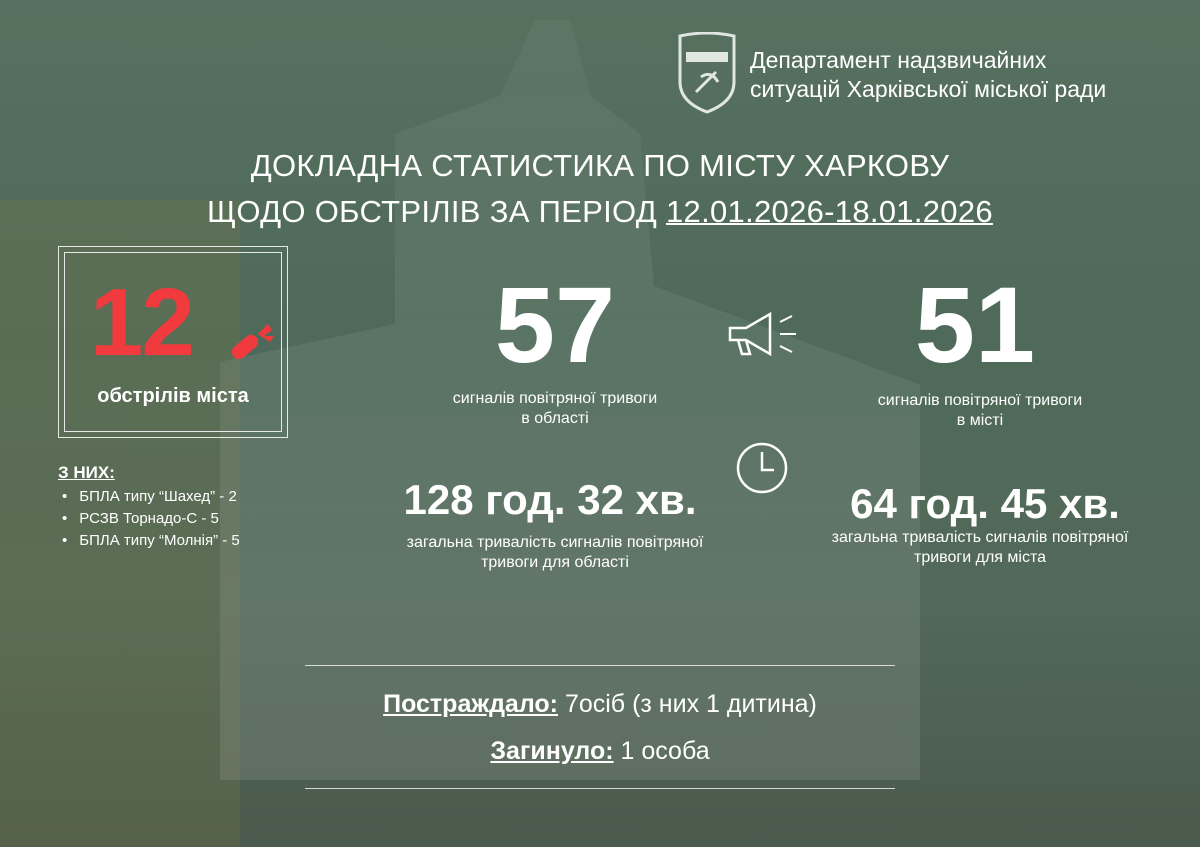  I want to click on divider-top, so click(600, 665).